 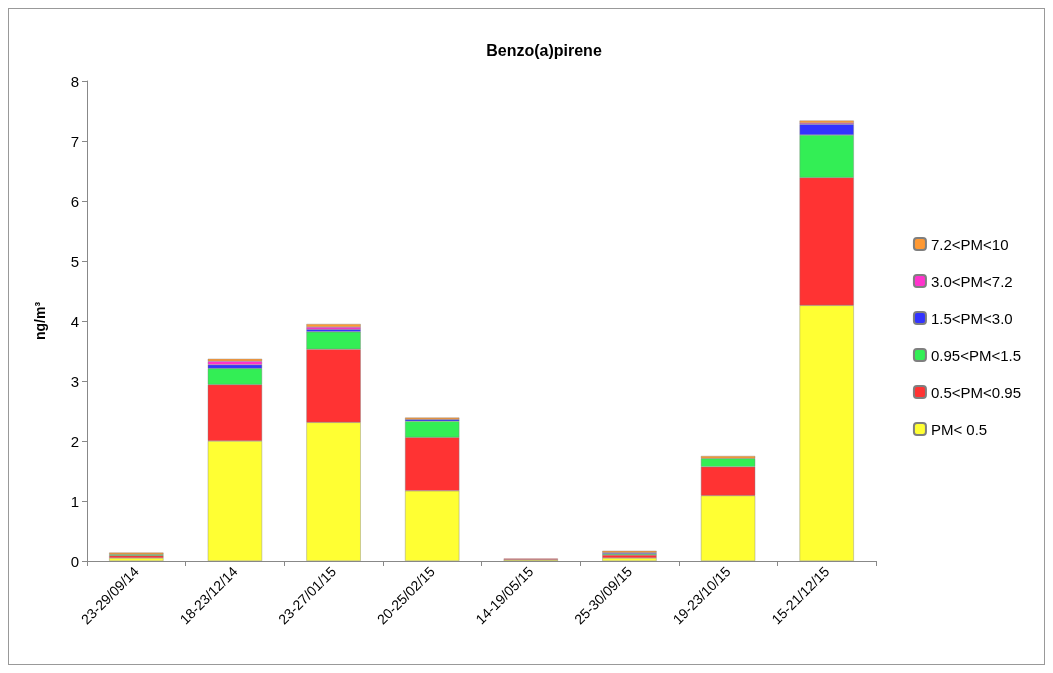 What do you see at coordinates (74, 561) in the screenshot?
I see `y-tick-label: 0` at bounding box center [74, 561].